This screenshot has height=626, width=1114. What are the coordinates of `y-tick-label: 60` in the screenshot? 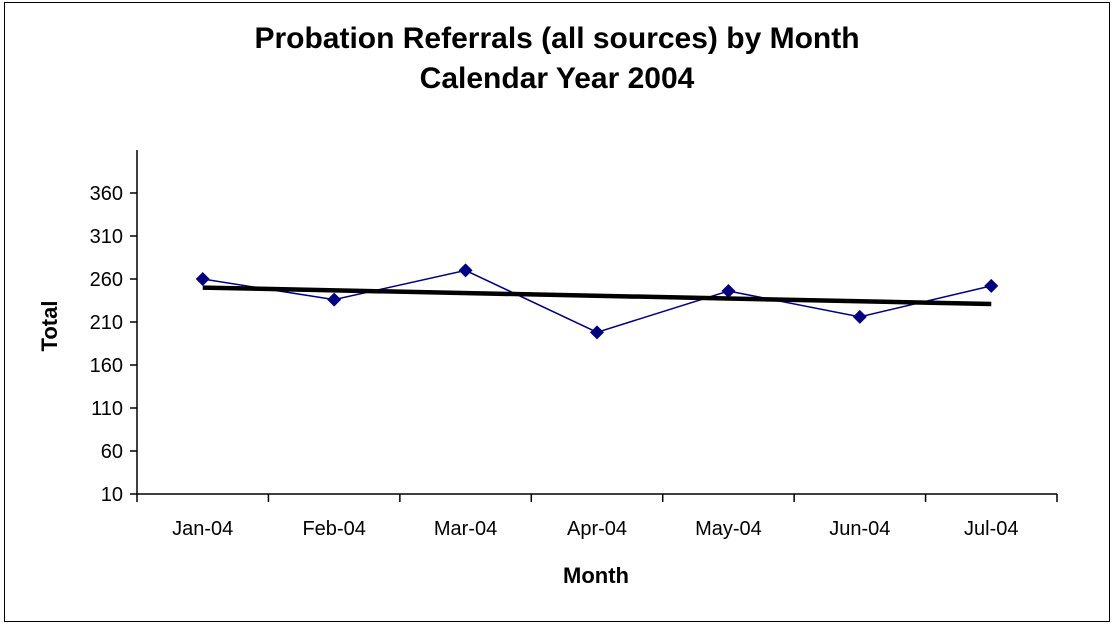 It's located at (112, 452).